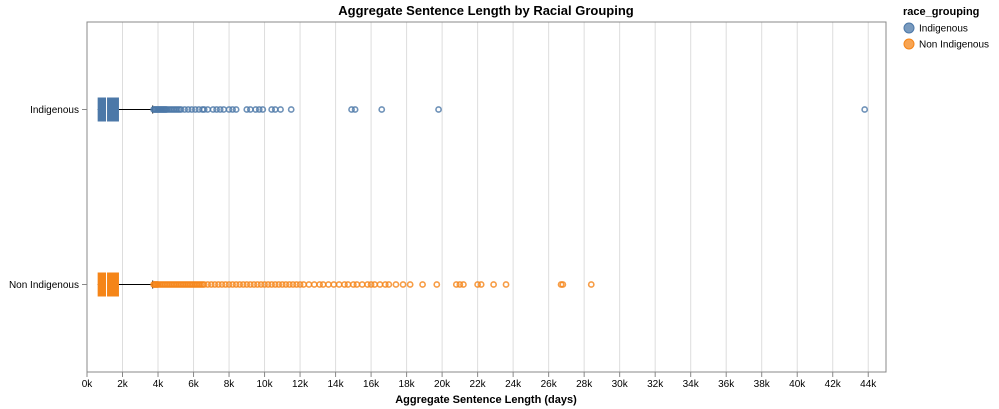 The height and width of the screenshot is (409, 999). What do you see at coordinates (909, 28) in the screenshot?
I see `legend-symbol` at bounding box center [909, 28].